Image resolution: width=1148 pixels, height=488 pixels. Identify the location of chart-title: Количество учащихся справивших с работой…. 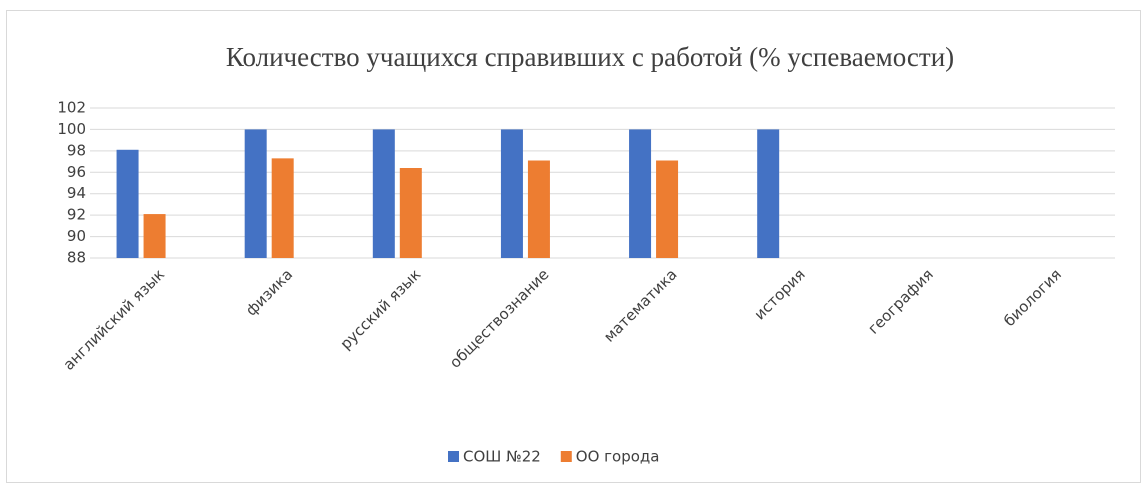
(590, 57).